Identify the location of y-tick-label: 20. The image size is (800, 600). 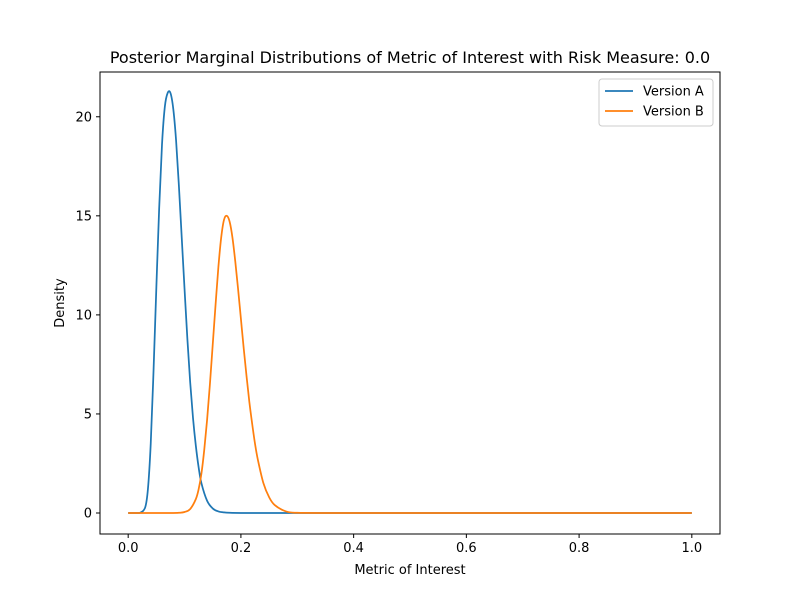
(83, 117).